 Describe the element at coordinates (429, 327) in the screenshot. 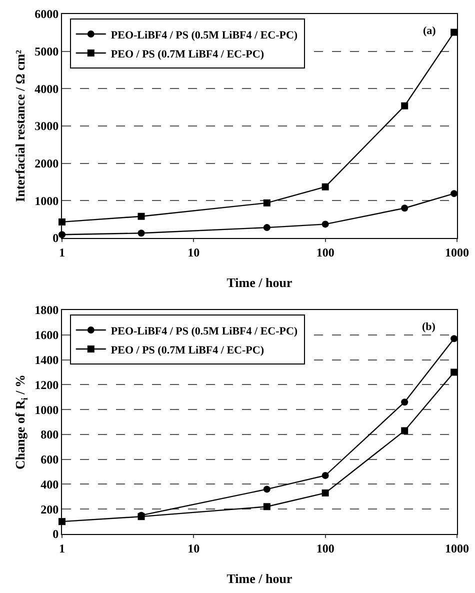

I see `annotation: (b)` at that location.